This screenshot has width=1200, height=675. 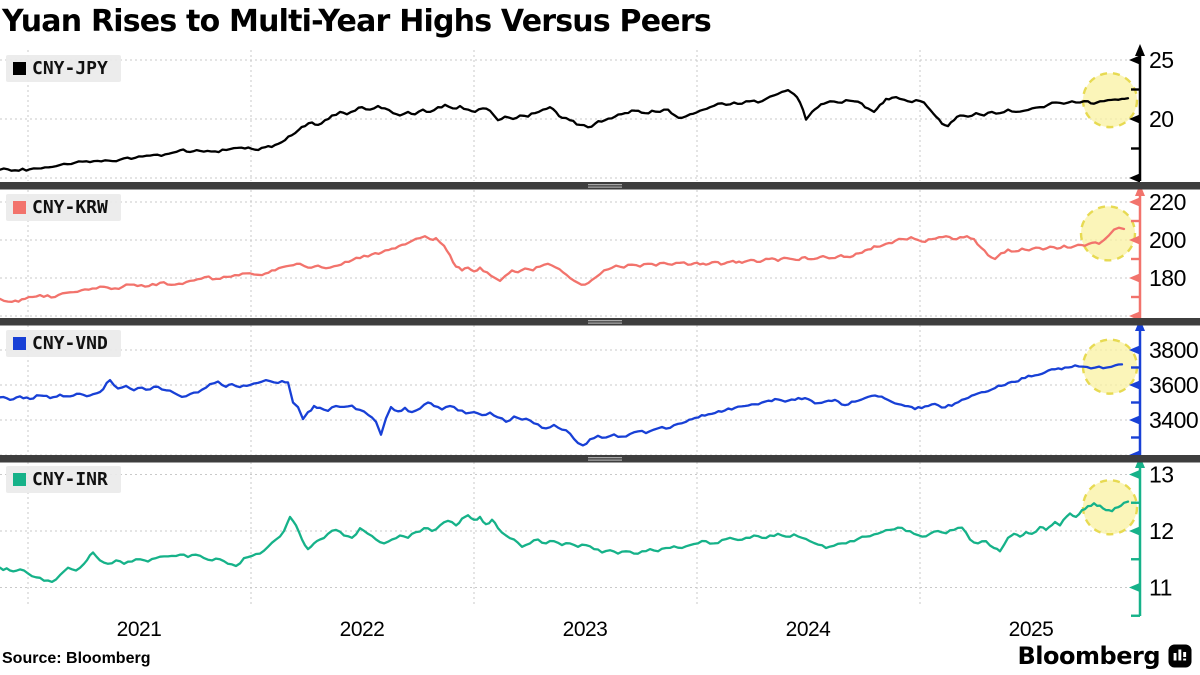 I want to click on legend-label-cny-inr: CNY-INR, so click(x=70, y=479).